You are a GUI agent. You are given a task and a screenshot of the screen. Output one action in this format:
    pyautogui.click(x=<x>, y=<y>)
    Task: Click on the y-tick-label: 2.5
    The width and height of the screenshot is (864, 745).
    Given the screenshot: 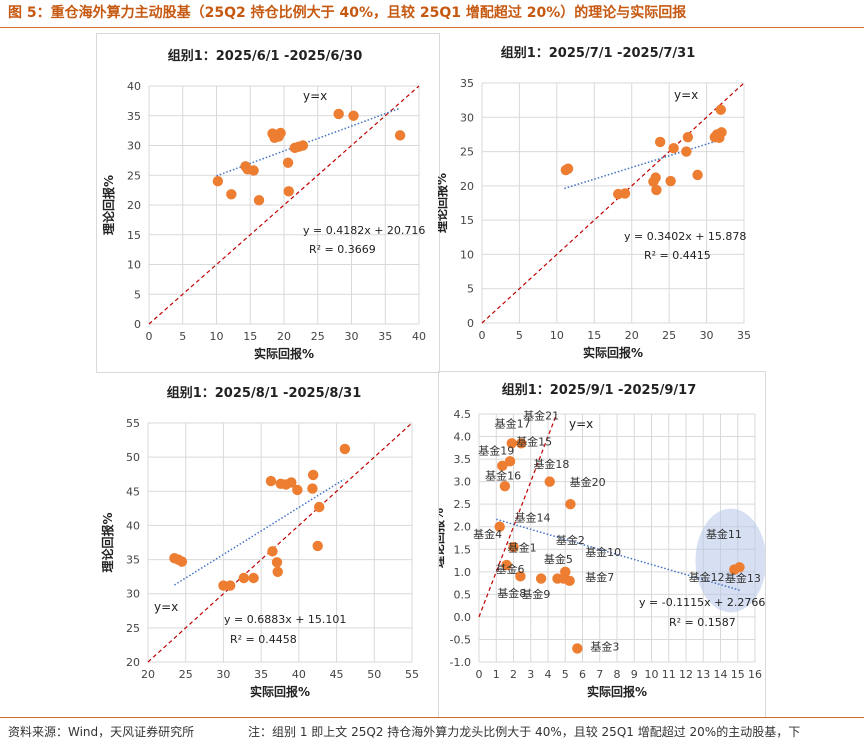 What is the action you would take?
    pyautogui.click(x=463, y=504)
    